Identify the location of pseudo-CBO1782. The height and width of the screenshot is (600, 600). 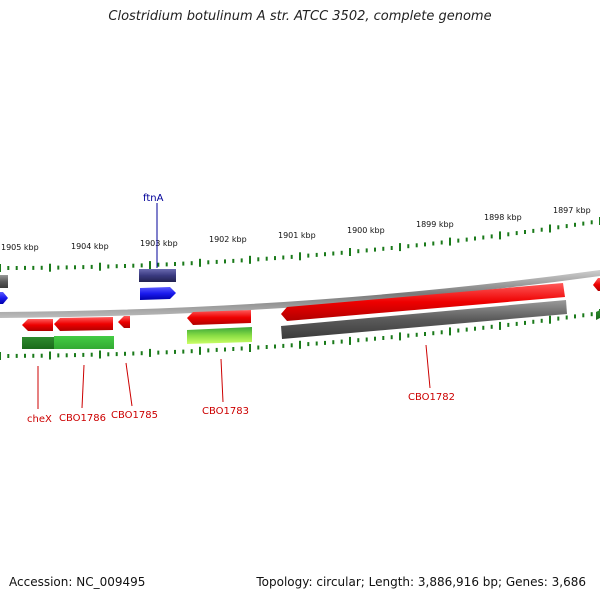
(424, 319).